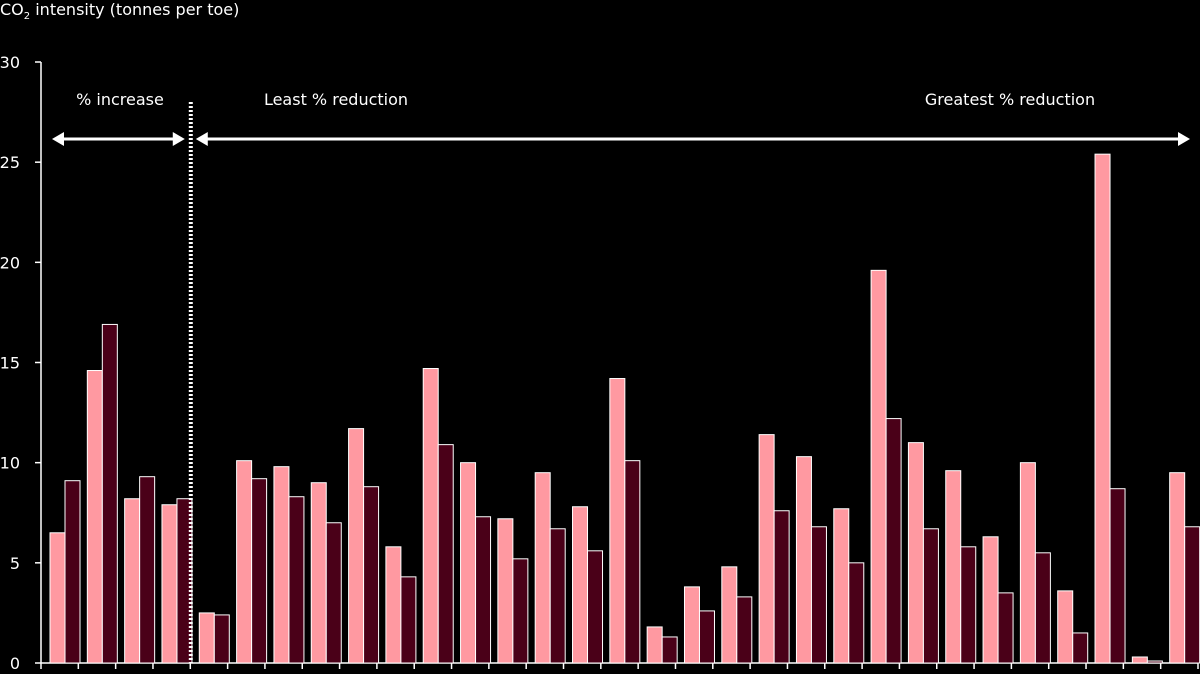 The height and width of the screenshot is (674, 1200). Describe the element at coordinates (336, 99) in the screenshot. I see `annotation-label: Least % reduction` at that location.